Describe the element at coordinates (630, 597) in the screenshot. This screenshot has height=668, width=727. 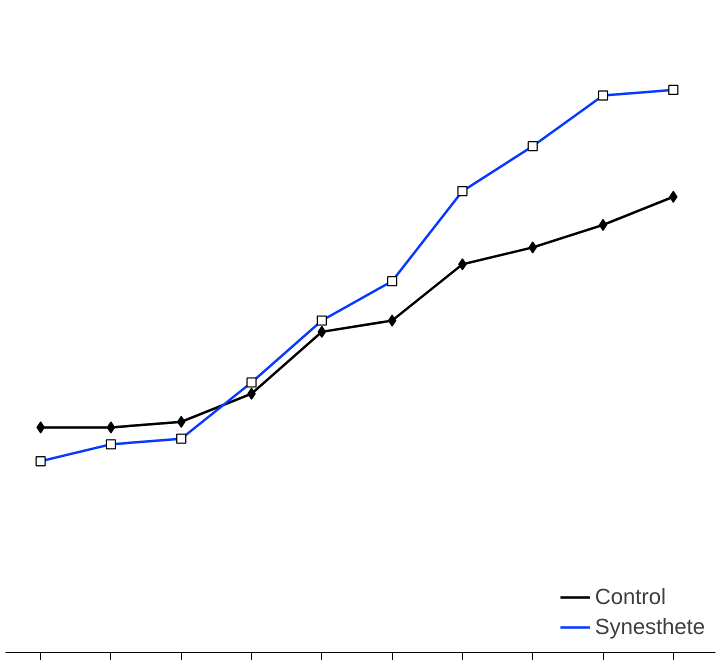
I see `legend-label: Control` at that location.